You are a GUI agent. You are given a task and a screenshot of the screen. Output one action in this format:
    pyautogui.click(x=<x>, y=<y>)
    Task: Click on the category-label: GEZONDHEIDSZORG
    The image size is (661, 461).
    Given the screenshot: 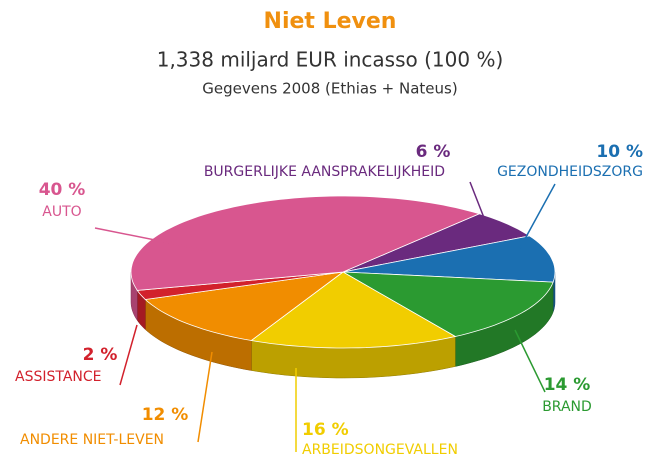 What is the action you would take?
    pyautogui.click(x=570, y=172)
    